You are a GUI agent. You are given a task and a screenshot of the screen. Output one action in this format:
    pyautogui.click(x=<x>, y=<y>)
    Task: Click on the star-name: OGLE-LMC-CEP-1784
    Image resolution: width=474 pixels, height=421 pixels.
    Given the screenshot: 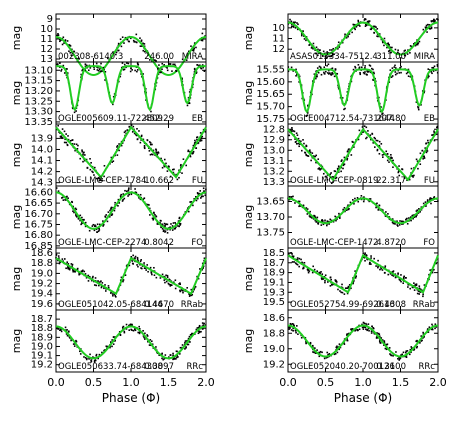 What is the action you would take?
    pyautogui.click(x=102, y=181)
    